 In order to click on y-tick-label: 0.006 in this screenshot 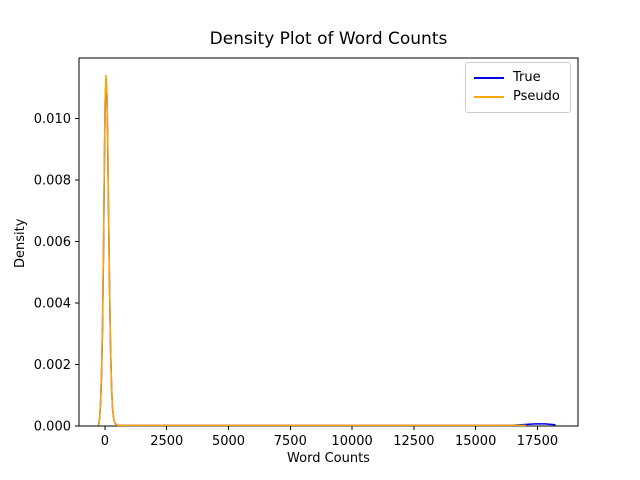, I will do `click(52, 242)`.